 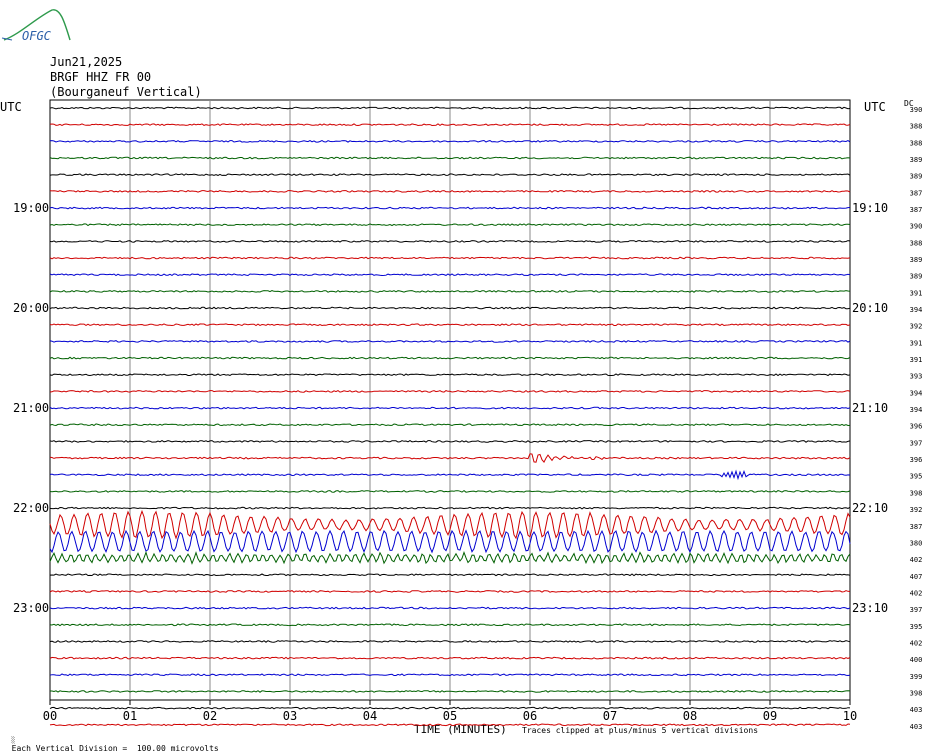 What do you see at coordinates (916, 660) in the screenshot?
I see `dc-offset-label: 400` at bounding box center [916, 660].